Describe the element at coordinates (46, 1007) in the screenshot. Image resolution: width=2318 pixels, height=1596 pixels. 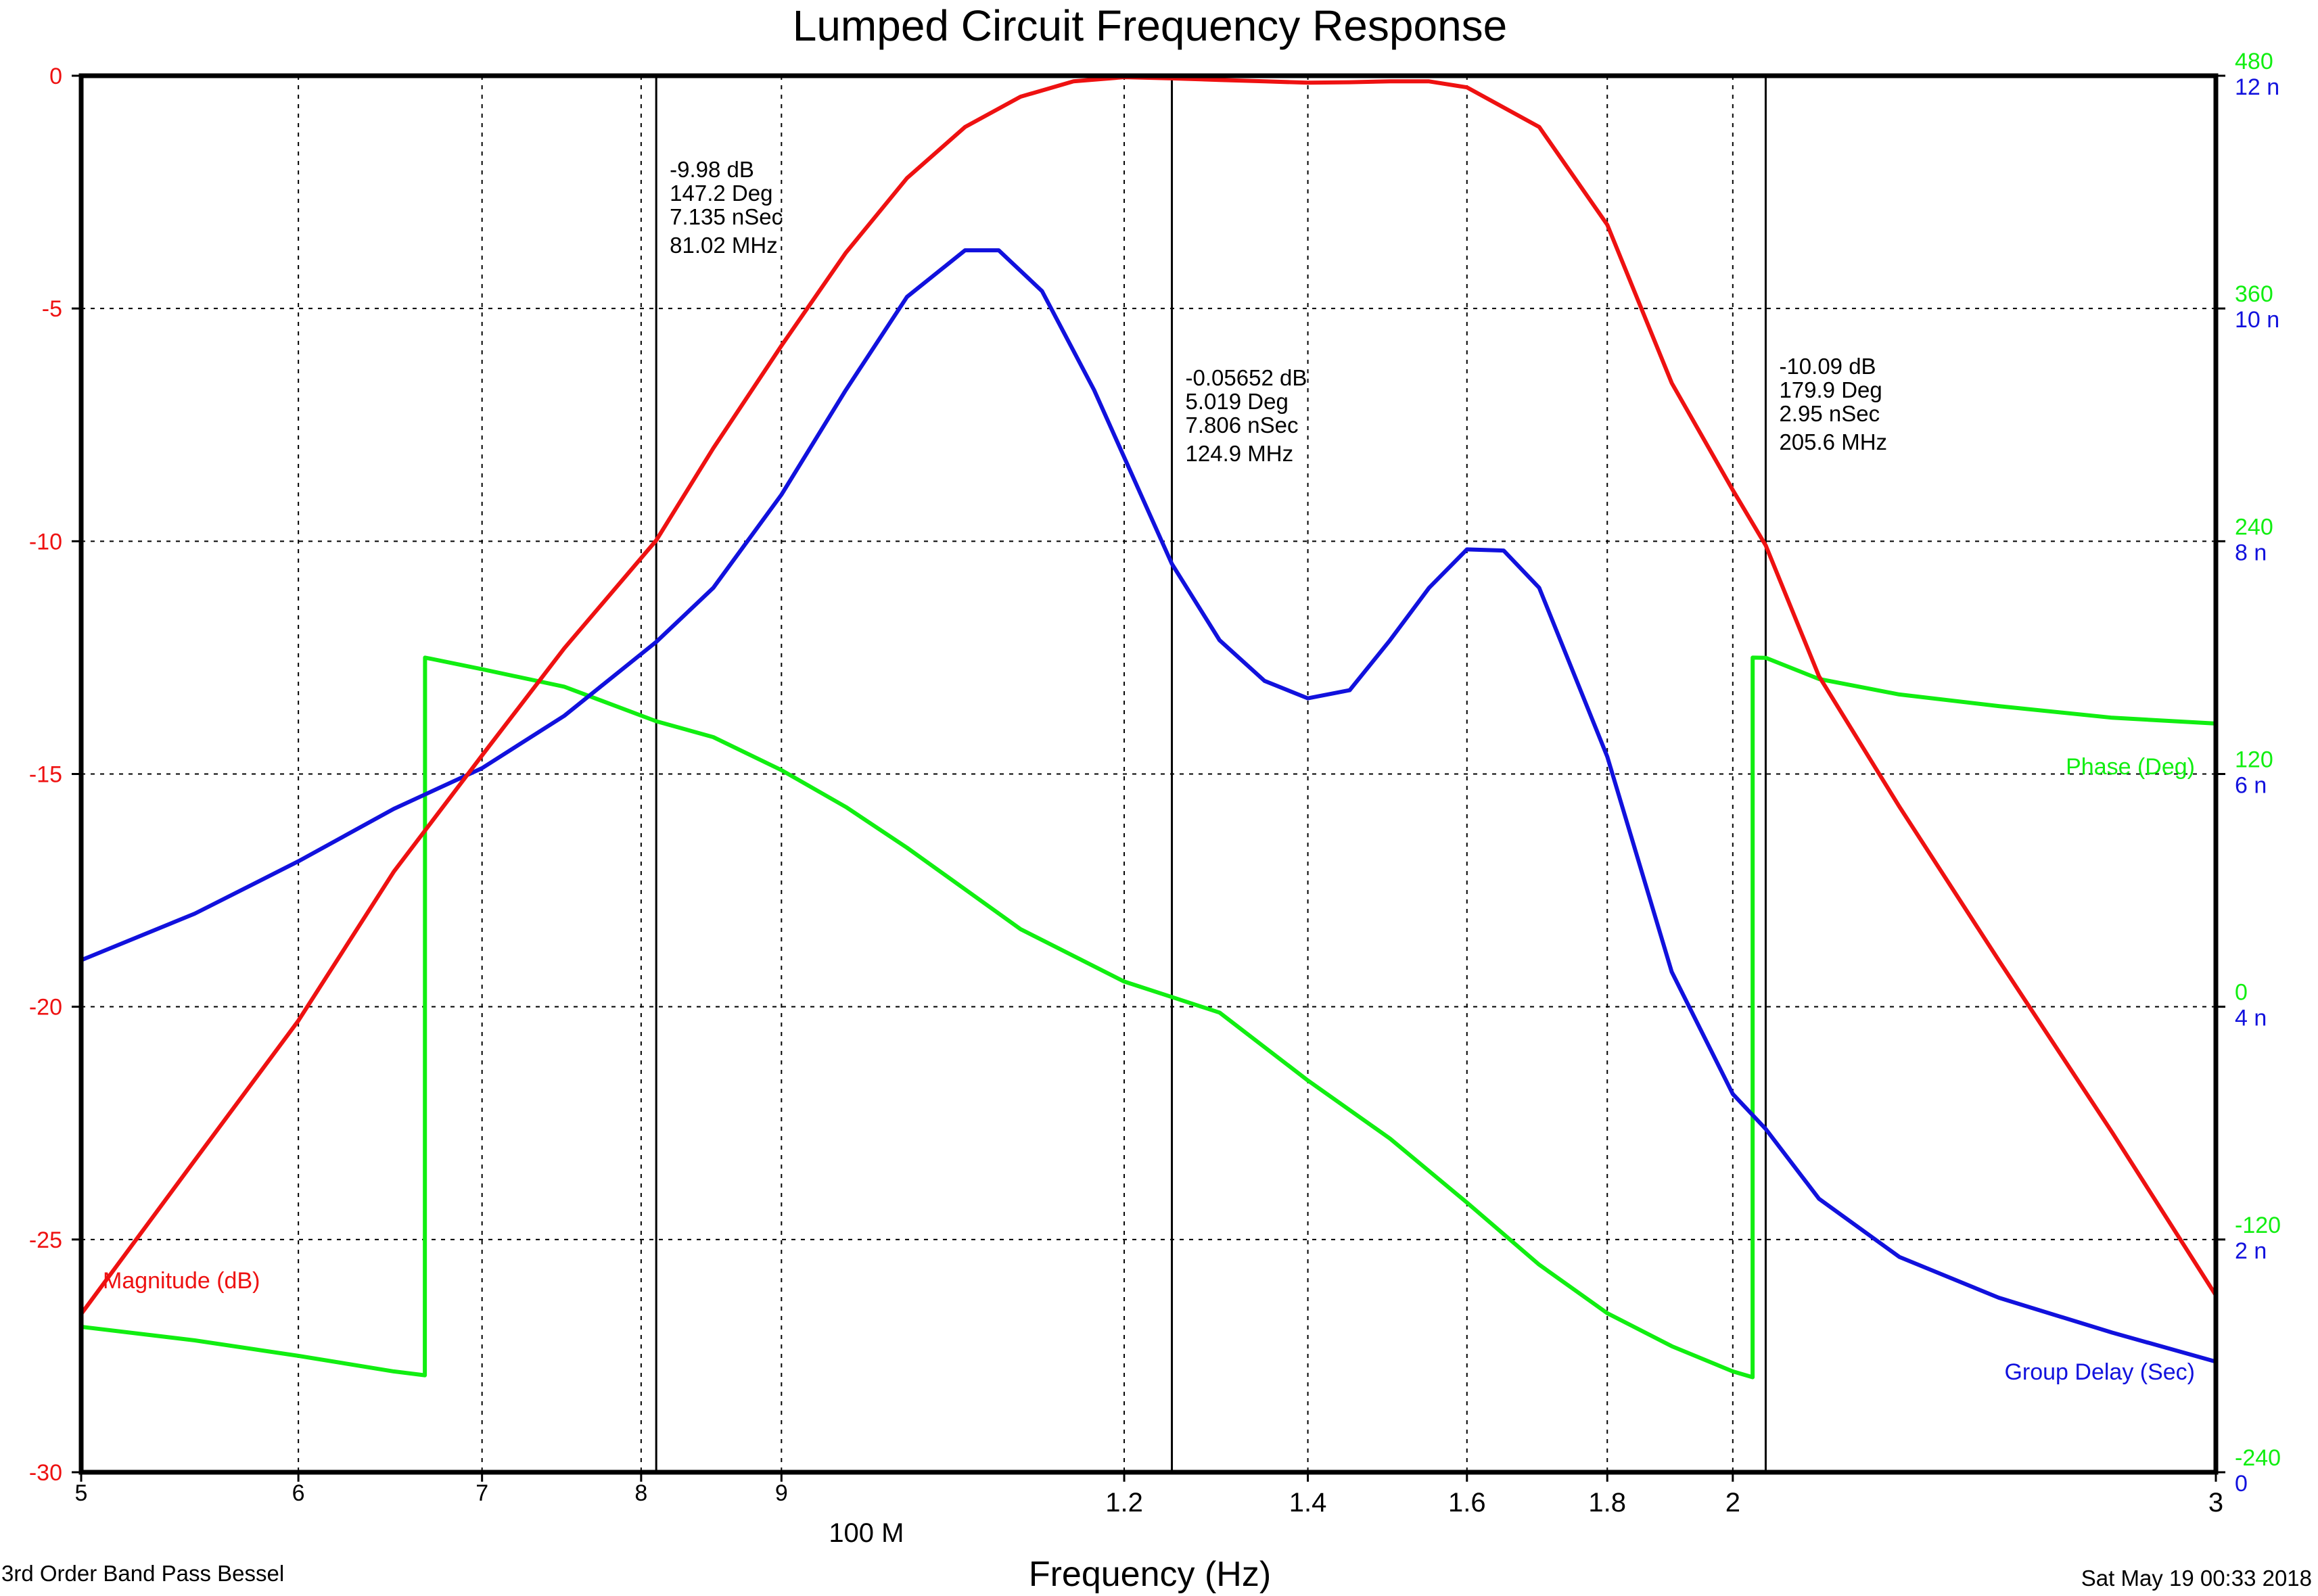
I see `left-tick-label: -20` at that location.